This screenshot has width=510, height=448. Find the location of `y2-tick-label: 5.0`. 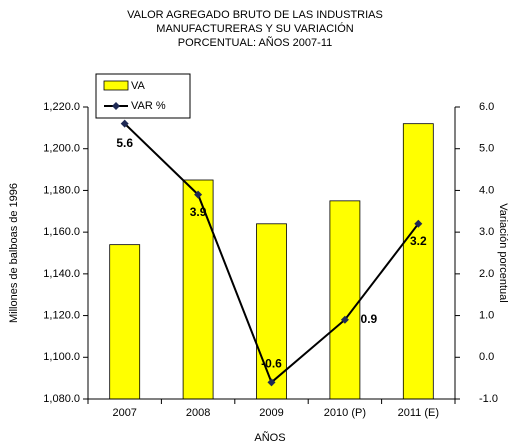

y2-tick-label: 5.0 is located at coordinates (486, 149).